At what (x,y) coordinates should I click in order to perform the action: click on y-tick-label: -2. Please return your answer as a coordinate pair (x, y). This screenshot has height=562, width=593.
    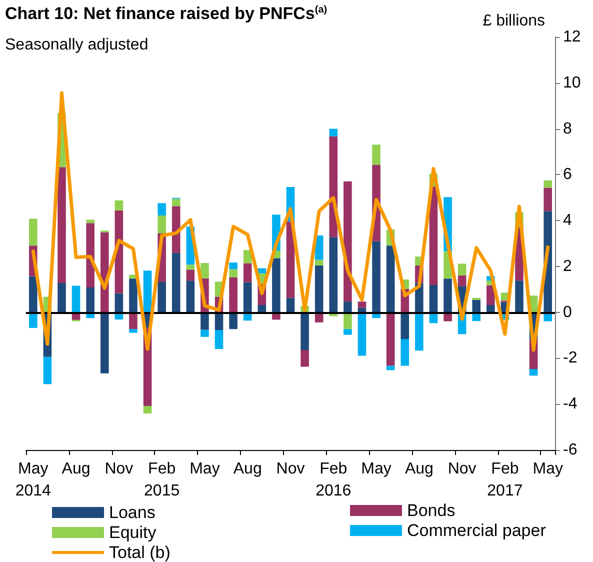
    Looking at the image, I should click on (570, 358).